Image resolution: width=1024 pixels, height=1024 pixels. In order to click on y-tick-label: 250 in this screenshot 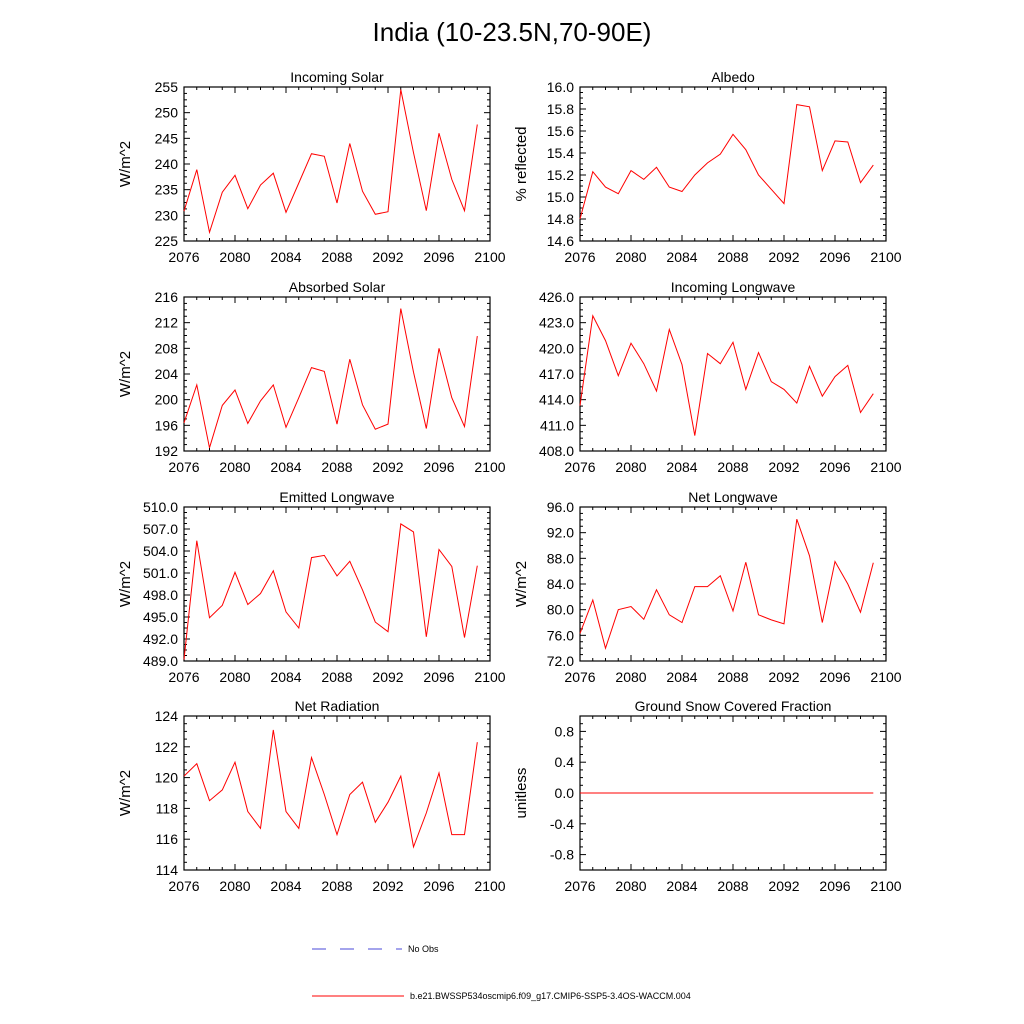, I will do `click(167, 113)`.